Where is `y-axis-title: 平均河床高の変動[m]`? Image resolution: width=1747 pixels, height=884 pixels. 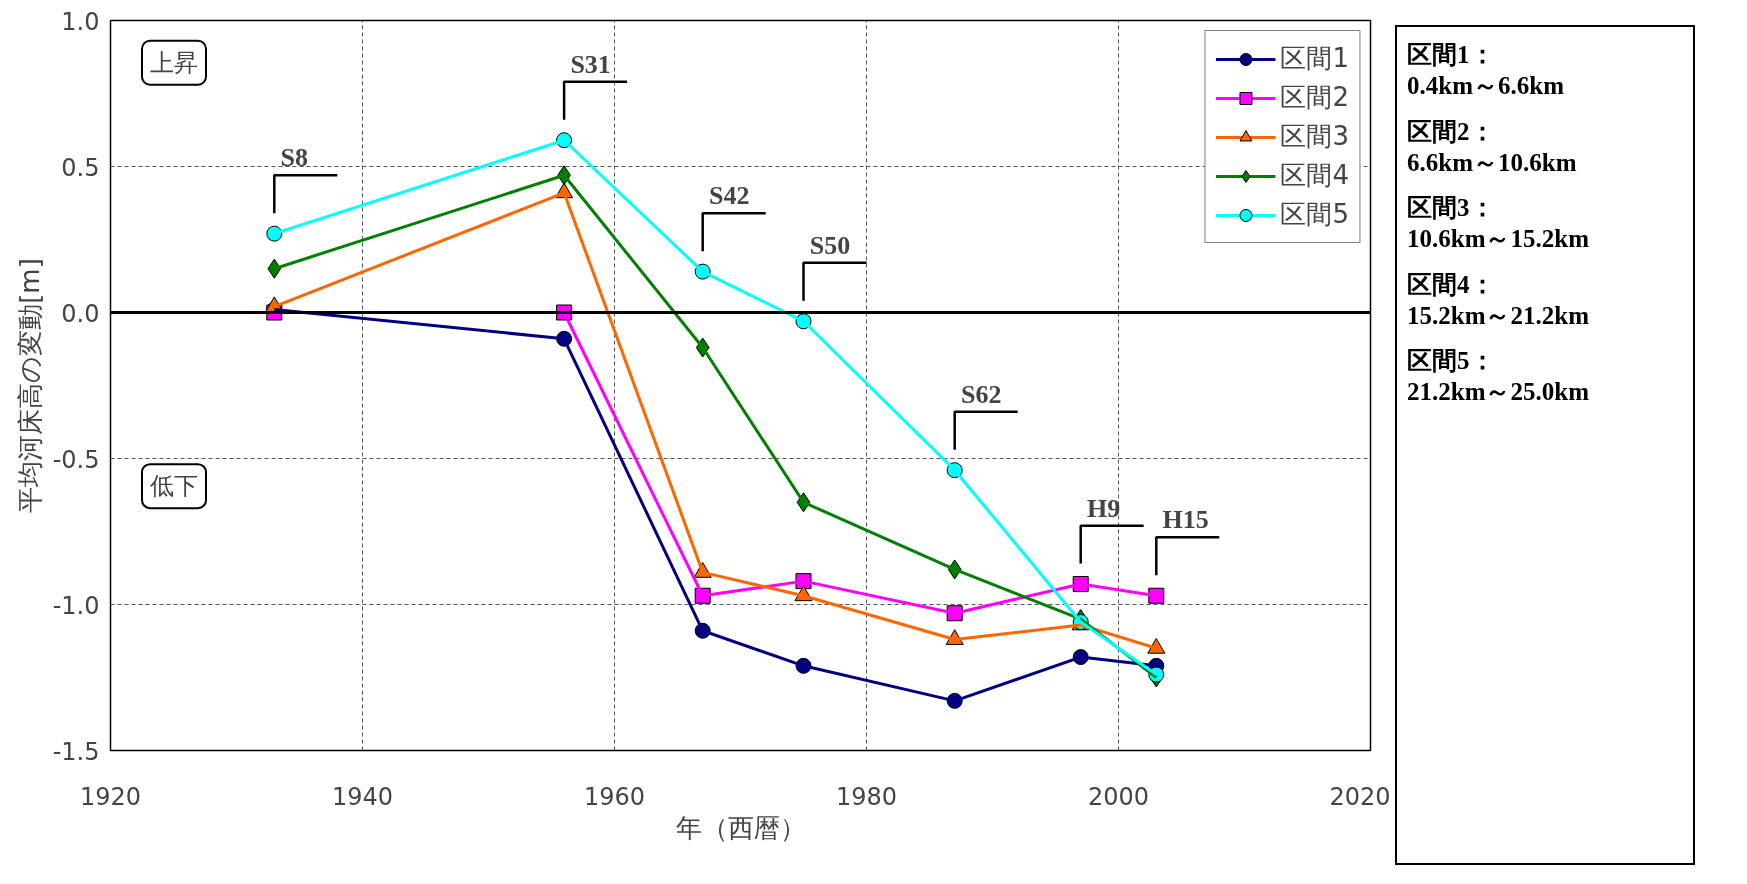
y-axis-title: 平均河床高の変動[m] is located at coordinates (29, 385).